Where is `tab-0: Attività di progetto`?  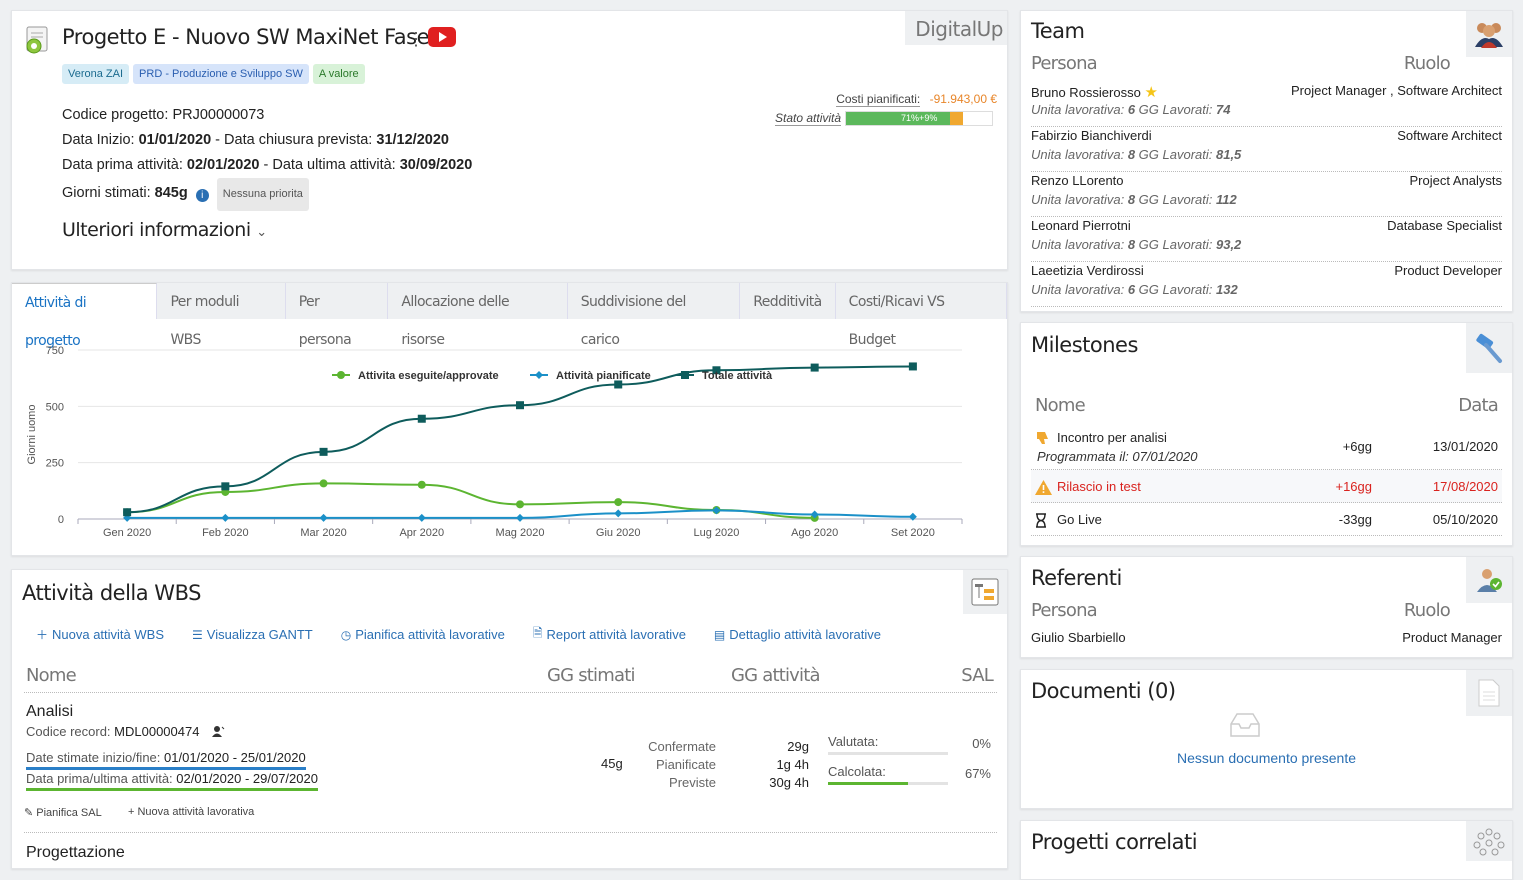
tab-0: Attività di progetto is located at coordinates (85, 316).